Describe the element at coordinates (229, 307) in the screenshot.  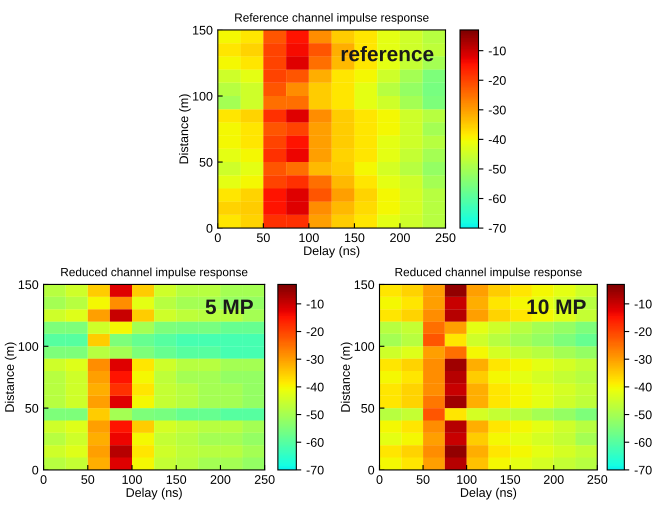
I see `annotation: 5 MP` at that location.